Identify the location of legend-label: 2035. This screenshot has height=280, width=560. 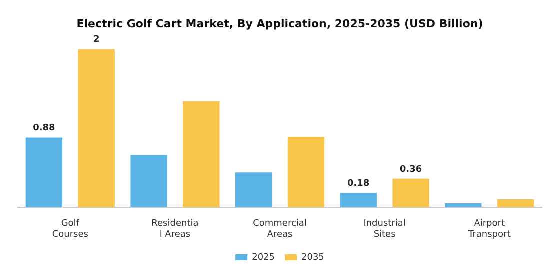
(313, 257).